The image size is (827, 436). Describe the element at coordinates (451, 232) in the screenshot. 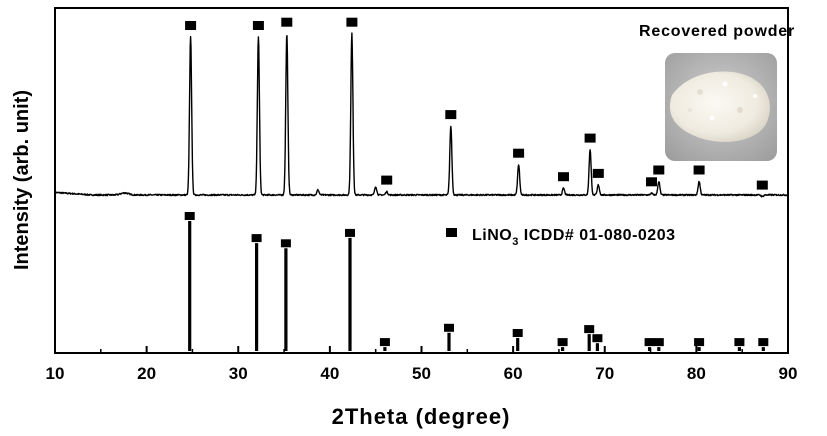

I see `legend-marker` at that location.